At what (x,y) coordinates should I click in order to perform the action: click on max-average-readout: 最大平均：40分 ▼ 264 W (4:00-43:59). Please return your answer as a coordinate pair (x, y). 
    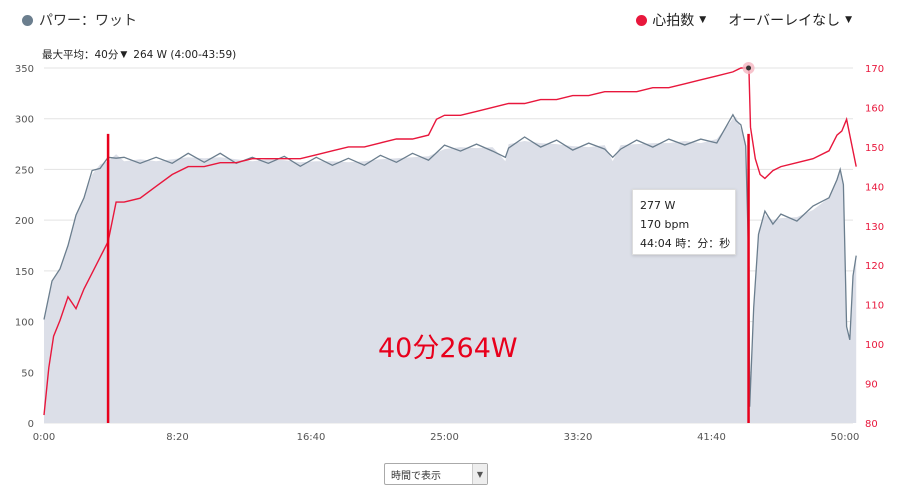
    Looking at the image, I should click on (139, 54).